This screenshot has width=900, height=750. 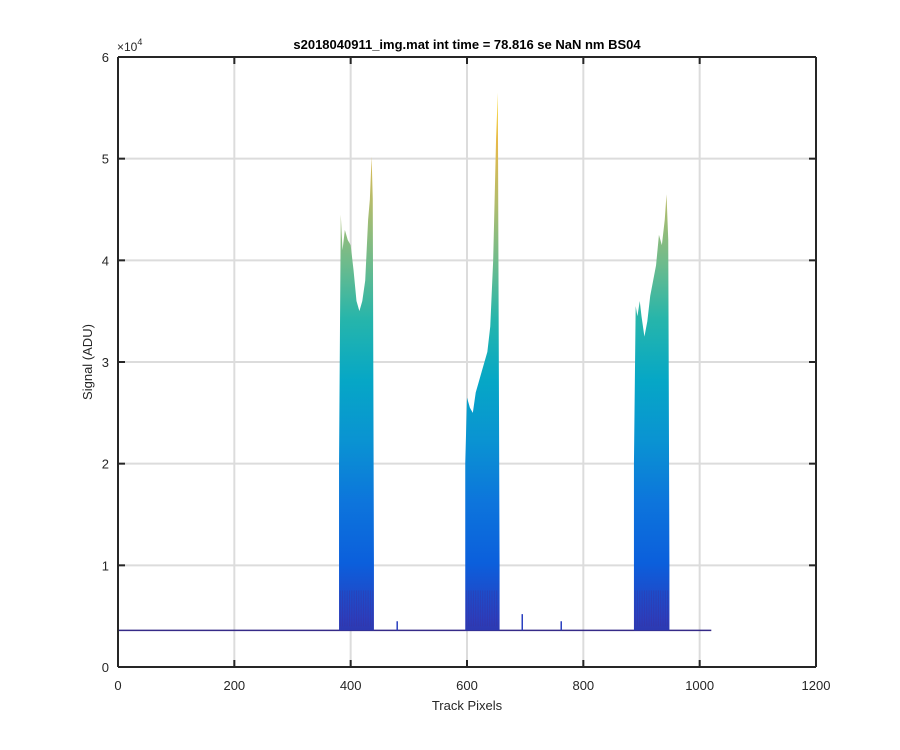 What do you see at coordinates (234, 685) in the screenshot?
I see `x-tick-label: 200` at bounding box center [234, 685].